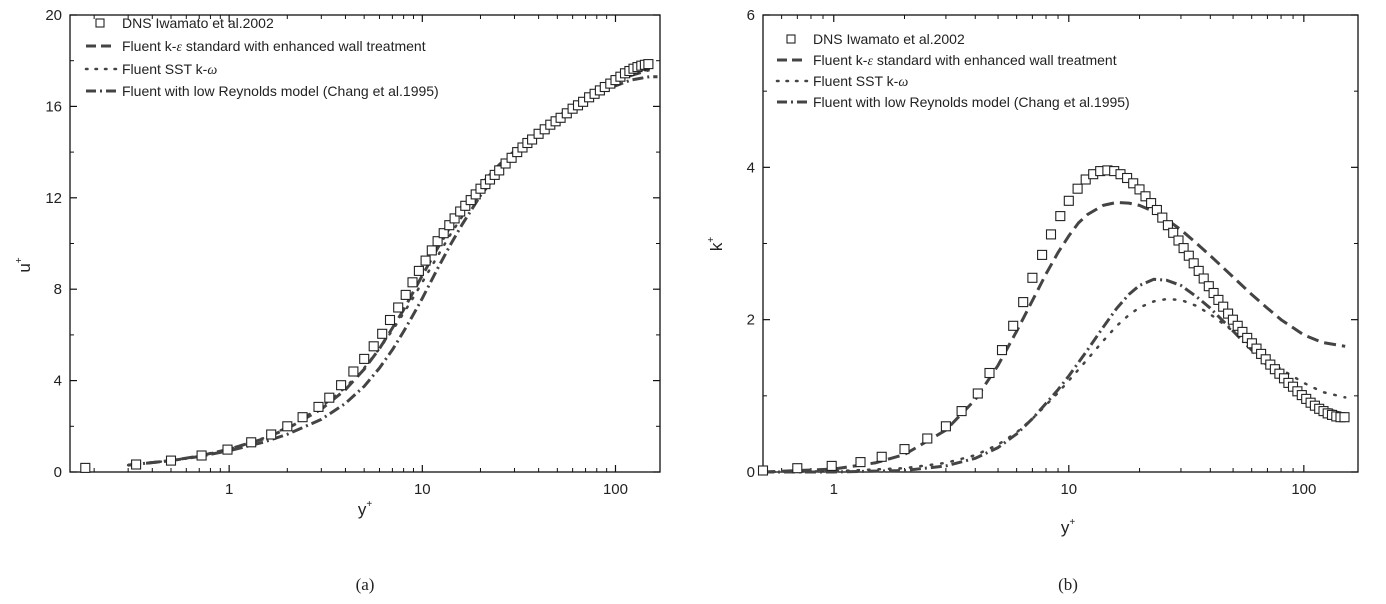  What do you see at coordinates (229, 489) in the screenshot?
I see `panel-a-xtick-label-0: 1` at bounding box center [229, 489].